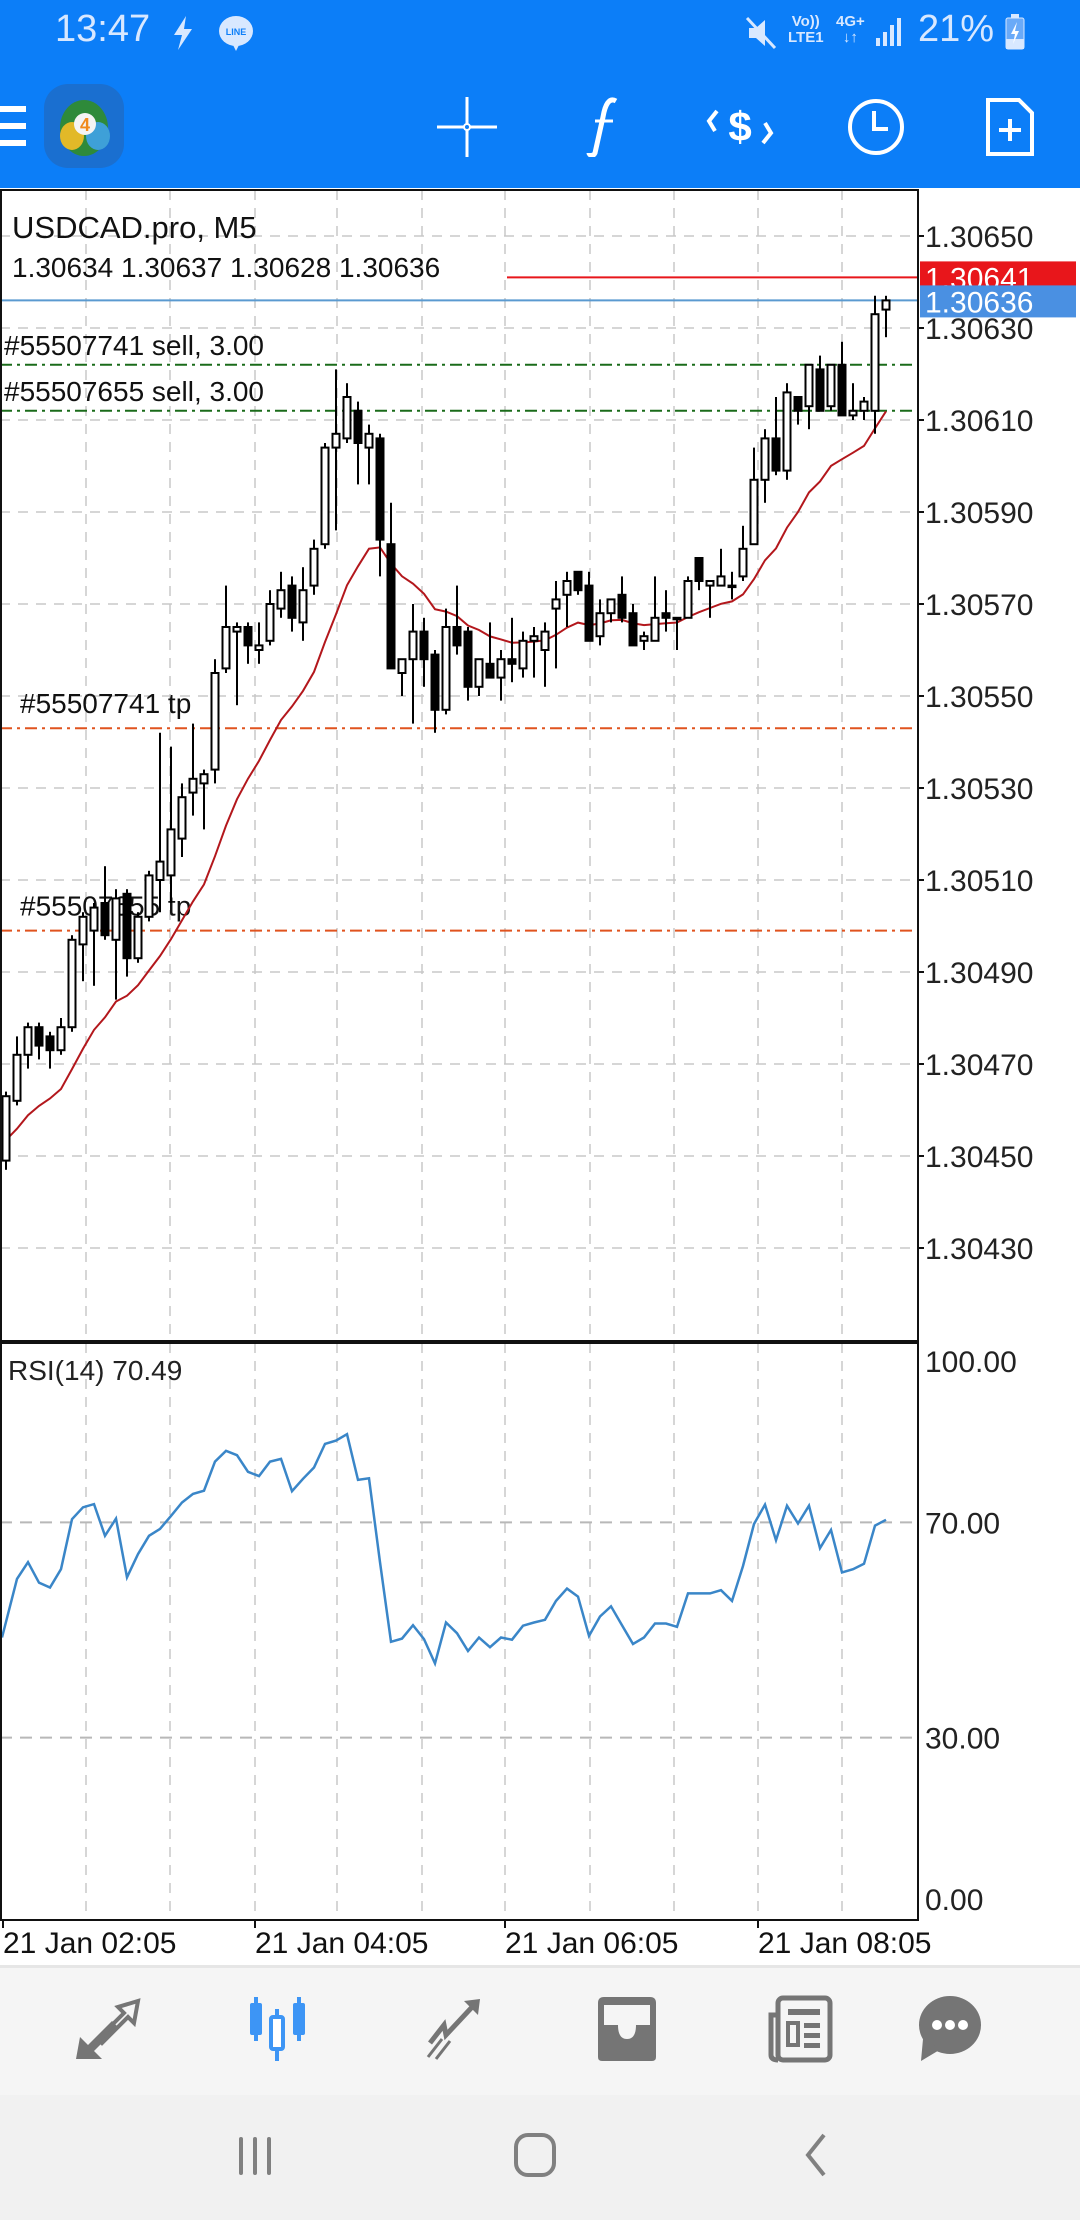 This screenshot has width=1080, height=2220. What do you see at coordinates (107, 2030) in the screenshot?
I see `nav-quotes` at bounding box center [107, 2030].